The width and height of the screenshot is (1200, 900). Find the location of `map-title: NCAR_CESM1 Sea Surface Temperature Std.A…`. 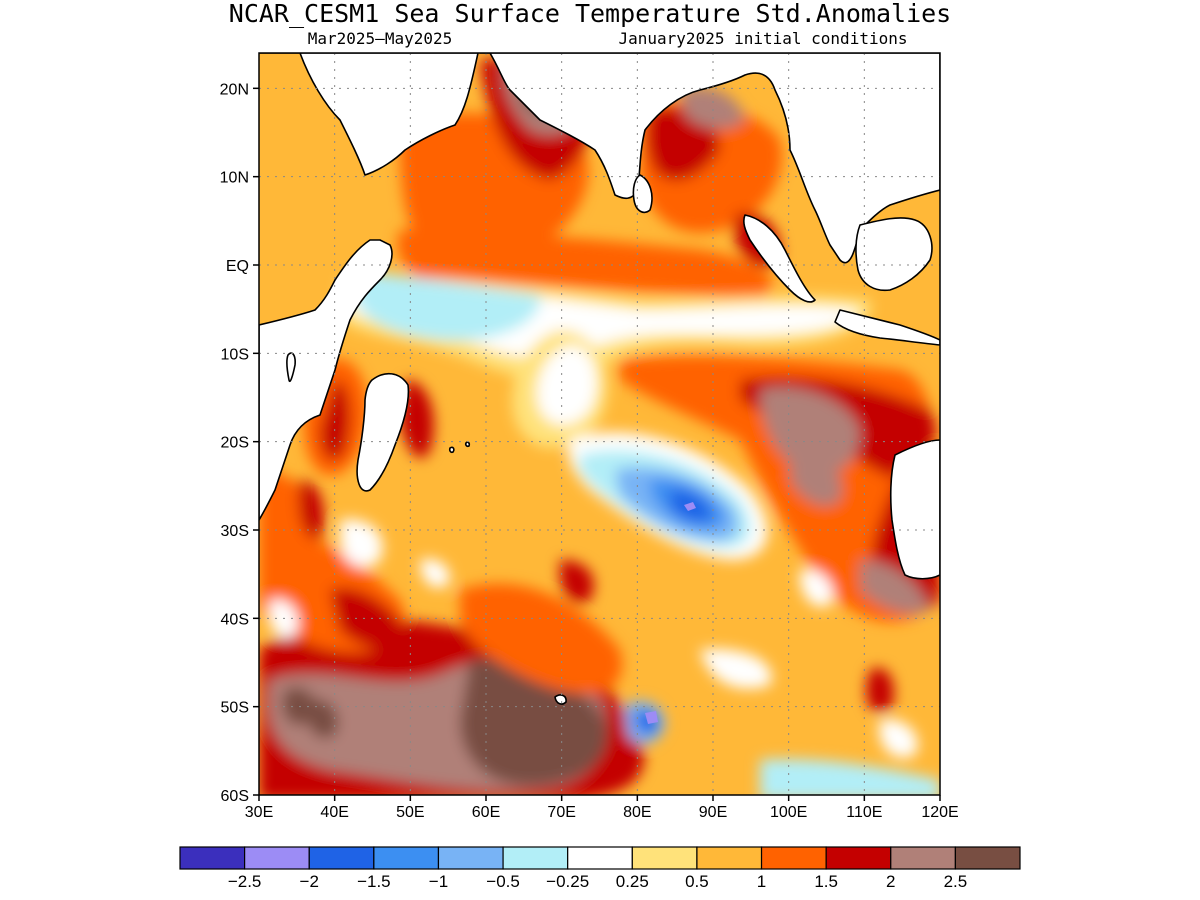

map-title: NCAR_CESM1 Sea Surface Temperature Std.A… is located at coordinates (590, 14).